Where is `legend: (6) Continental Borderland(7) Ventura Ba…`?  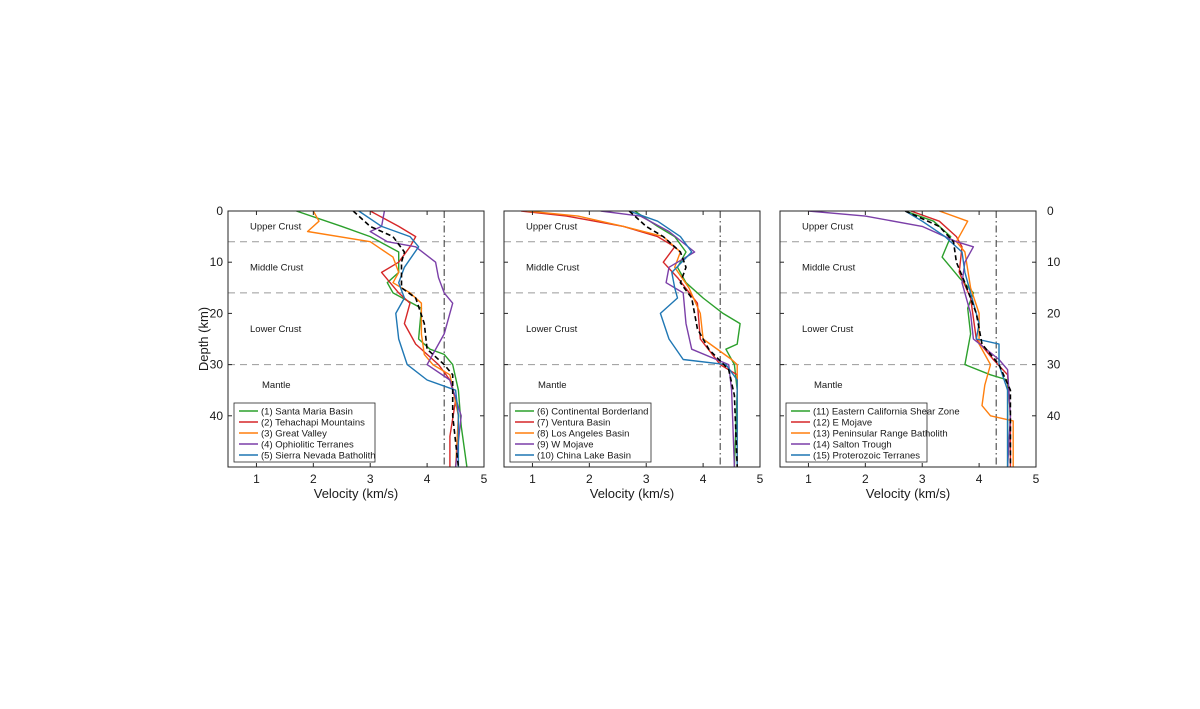
legend: (6) Continental Borderland(7) Ventura Ba… is located at coordinates (580, 432).